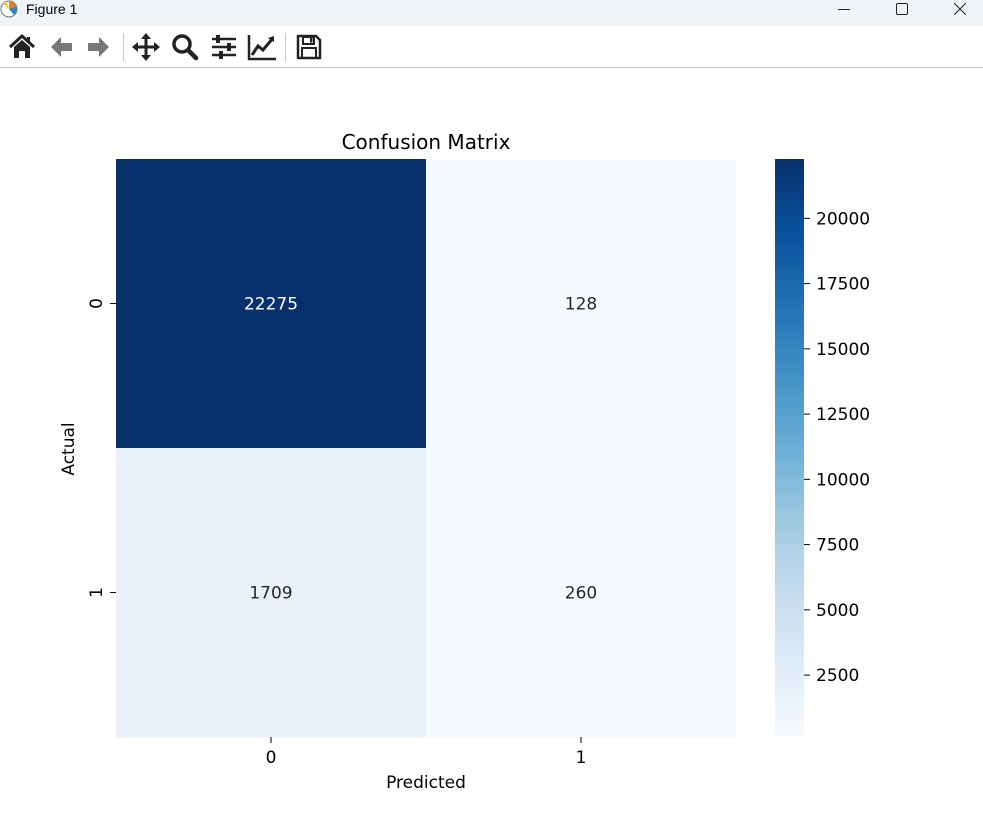  I want to click on forward-button, so click(99, 47).